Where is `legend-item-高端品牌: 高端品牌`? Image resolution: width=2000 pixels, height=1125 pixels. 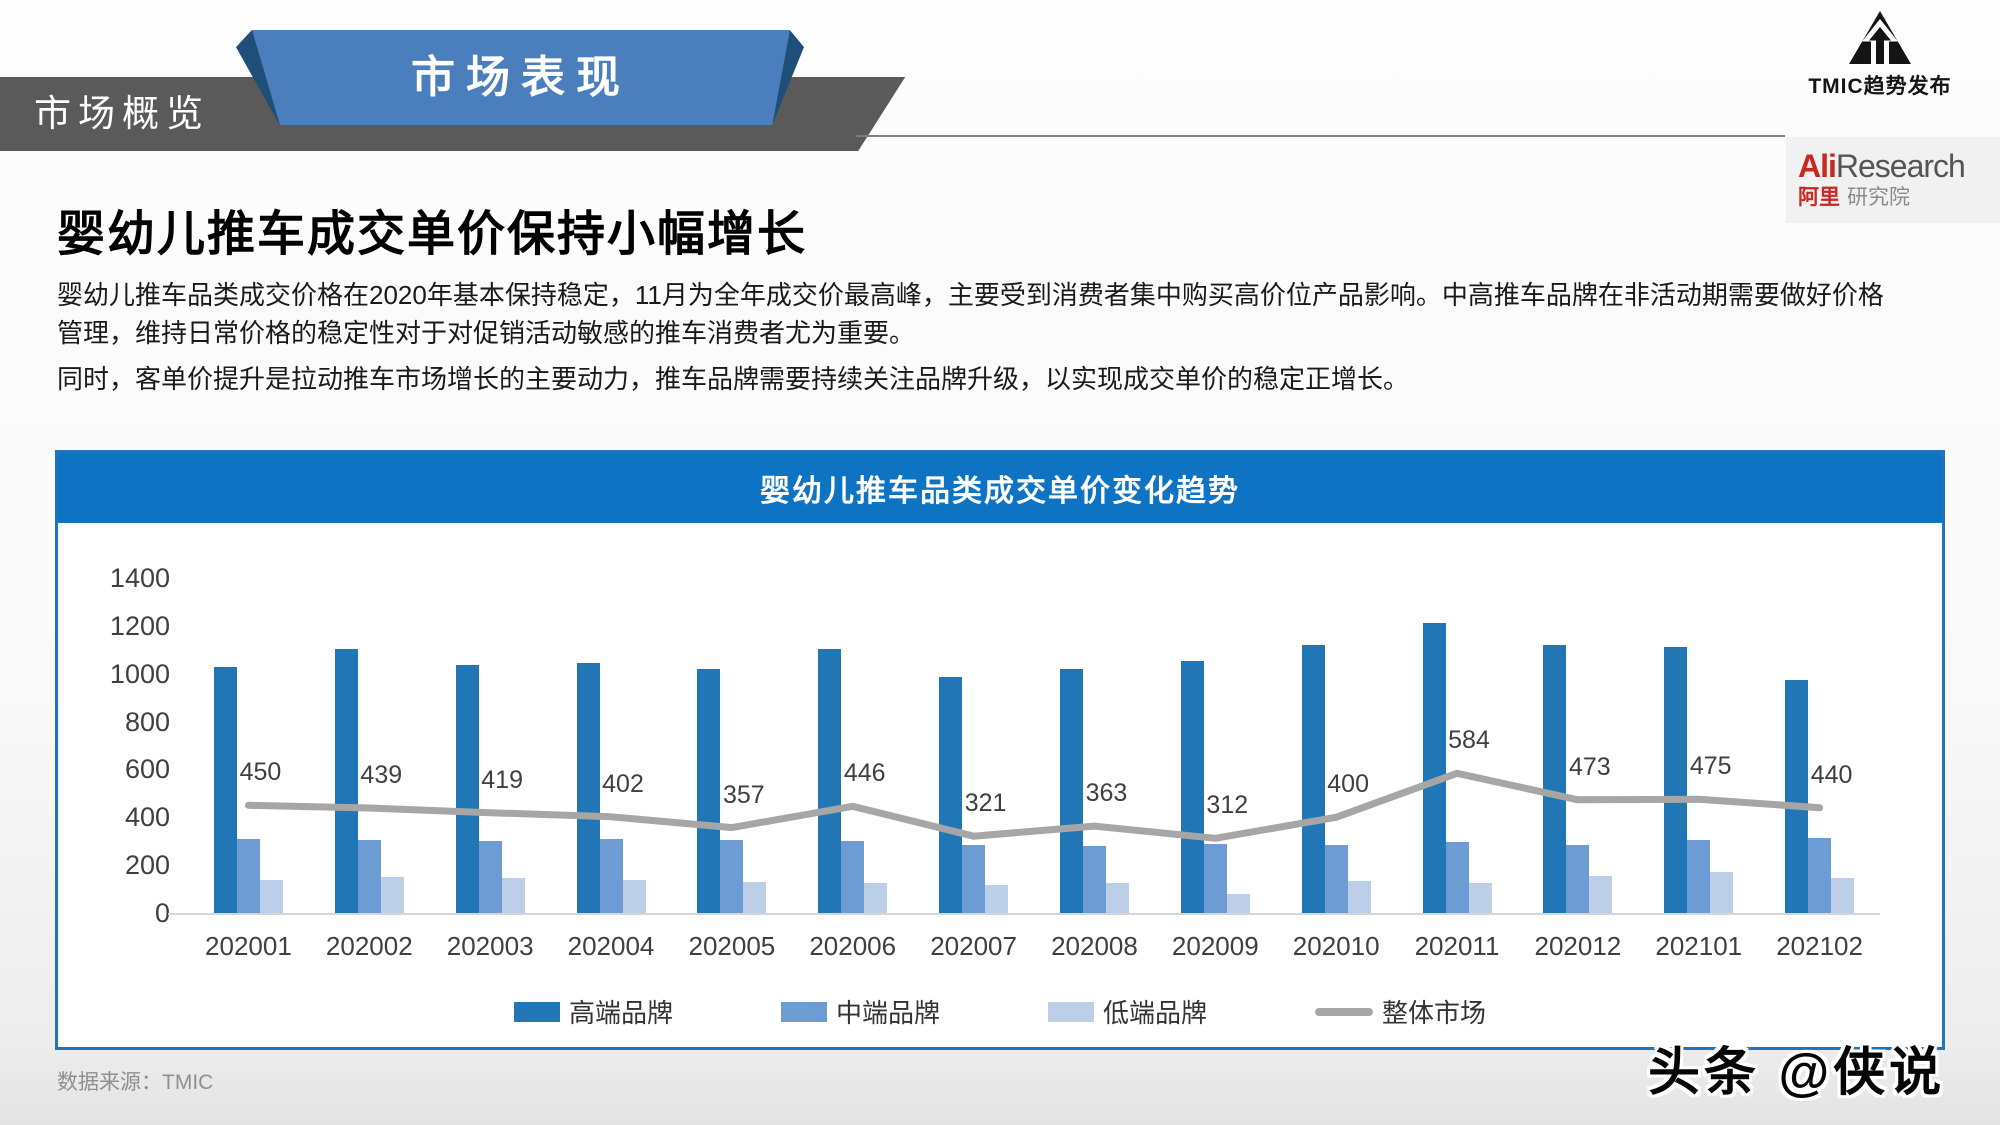 legend-item-高端品牌: 高端品牌 is located at coordinates (593, 1011).